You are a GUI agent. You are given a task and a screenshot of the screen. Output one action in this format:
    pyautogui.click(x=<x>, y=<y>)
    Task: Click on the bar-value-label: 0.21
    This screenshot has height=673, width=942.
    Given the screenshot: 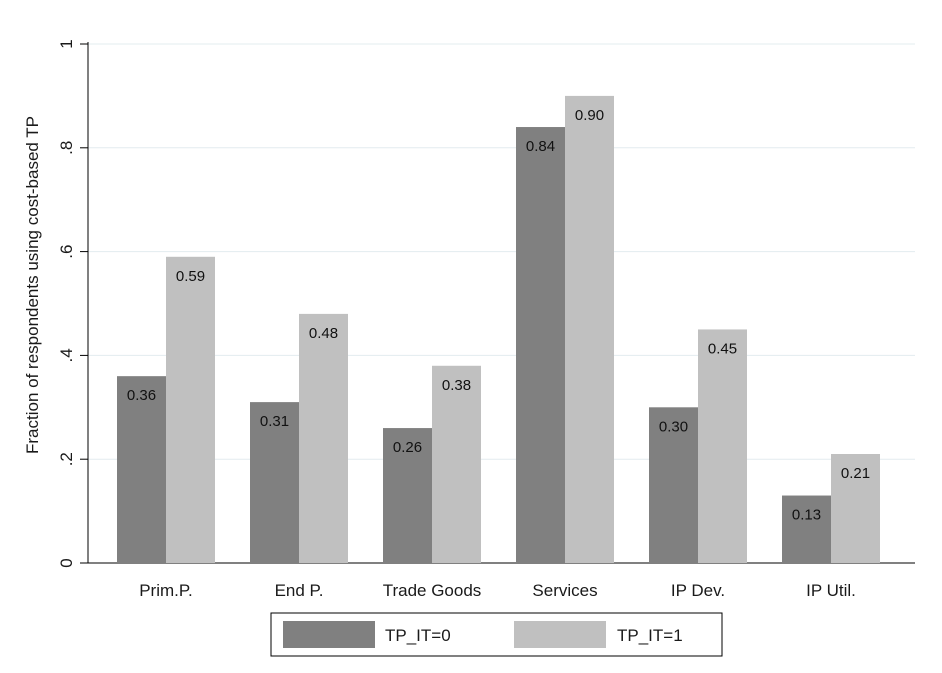 What is the action you would take?
    pyautogui.click(x=855, y=473)
    